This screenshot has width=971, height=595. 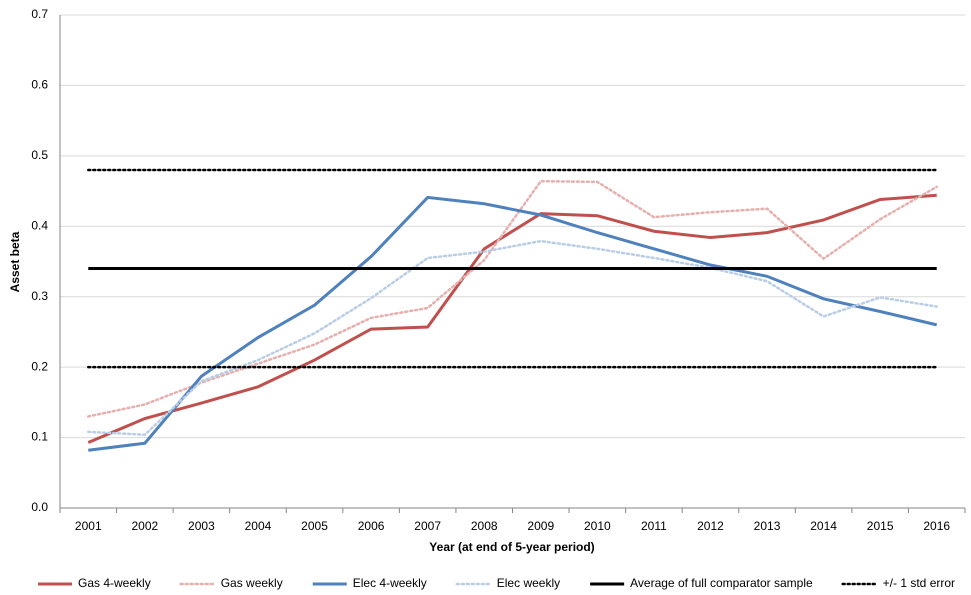 What do you see at coordinates (654, 526) in the screenshot?
I see `x-tick-label: 2011` at bounding box center [654, 526].